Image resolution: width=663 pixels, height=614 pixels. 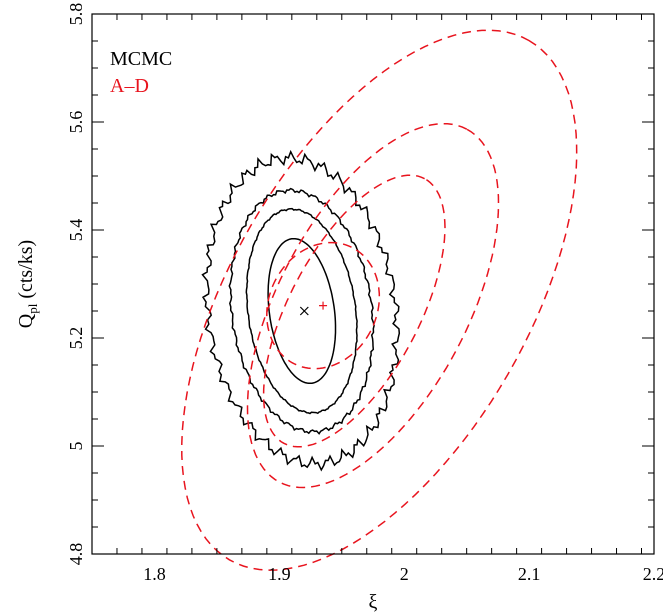 I want to click on y-tick-label-group: 4.8, so click(x=76, y=554).